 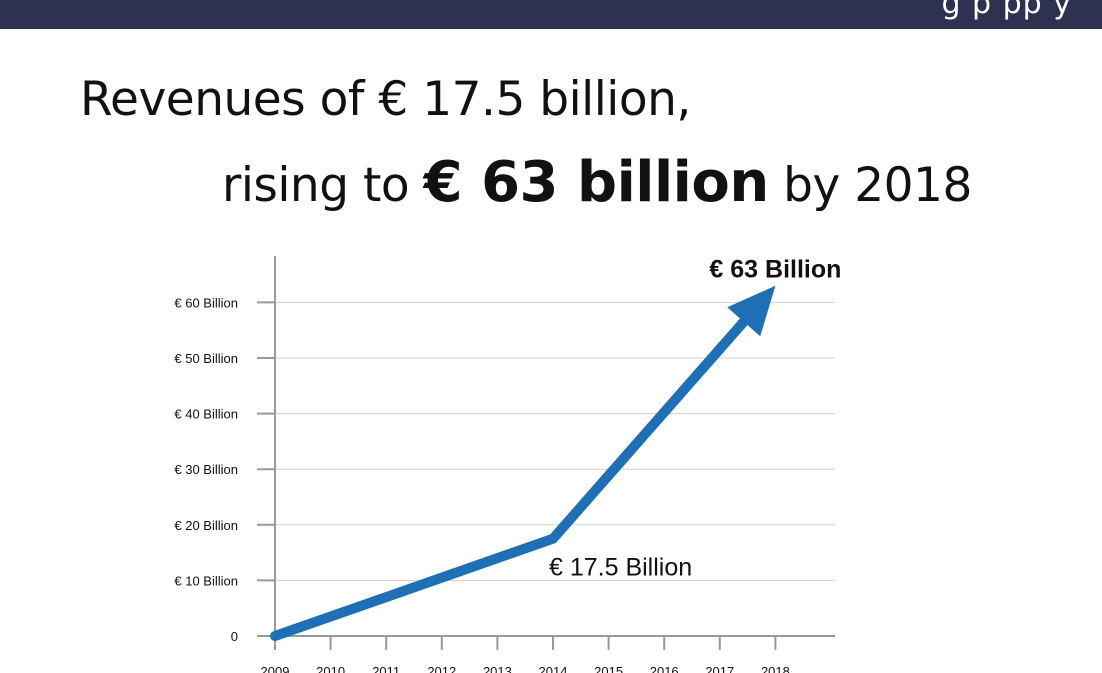 What do you see at coordinates (330, 668) in the screenshot?
I see `x-tick-label: 2010` at bounding box center [330, 668].